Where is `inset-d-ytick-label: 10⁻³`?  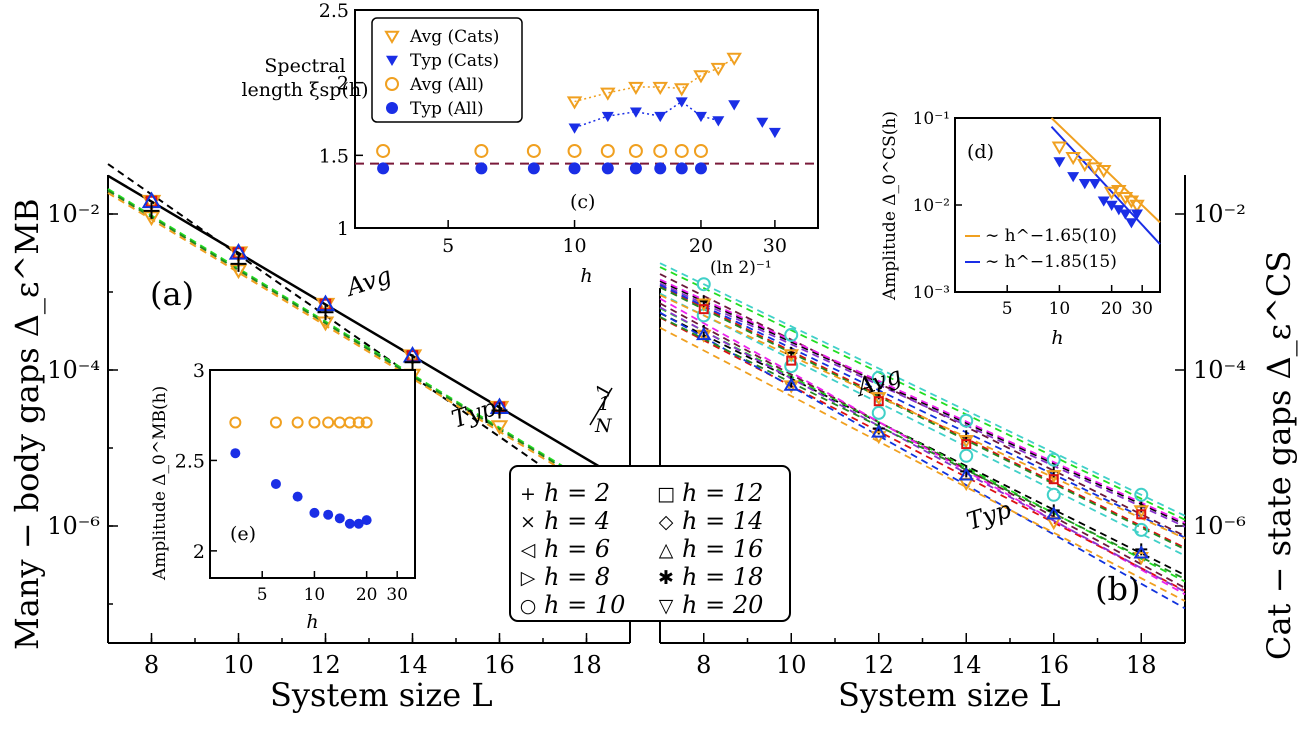 inset-d-ytick-label: 10⁻³ is located at coordinates (931, 293).